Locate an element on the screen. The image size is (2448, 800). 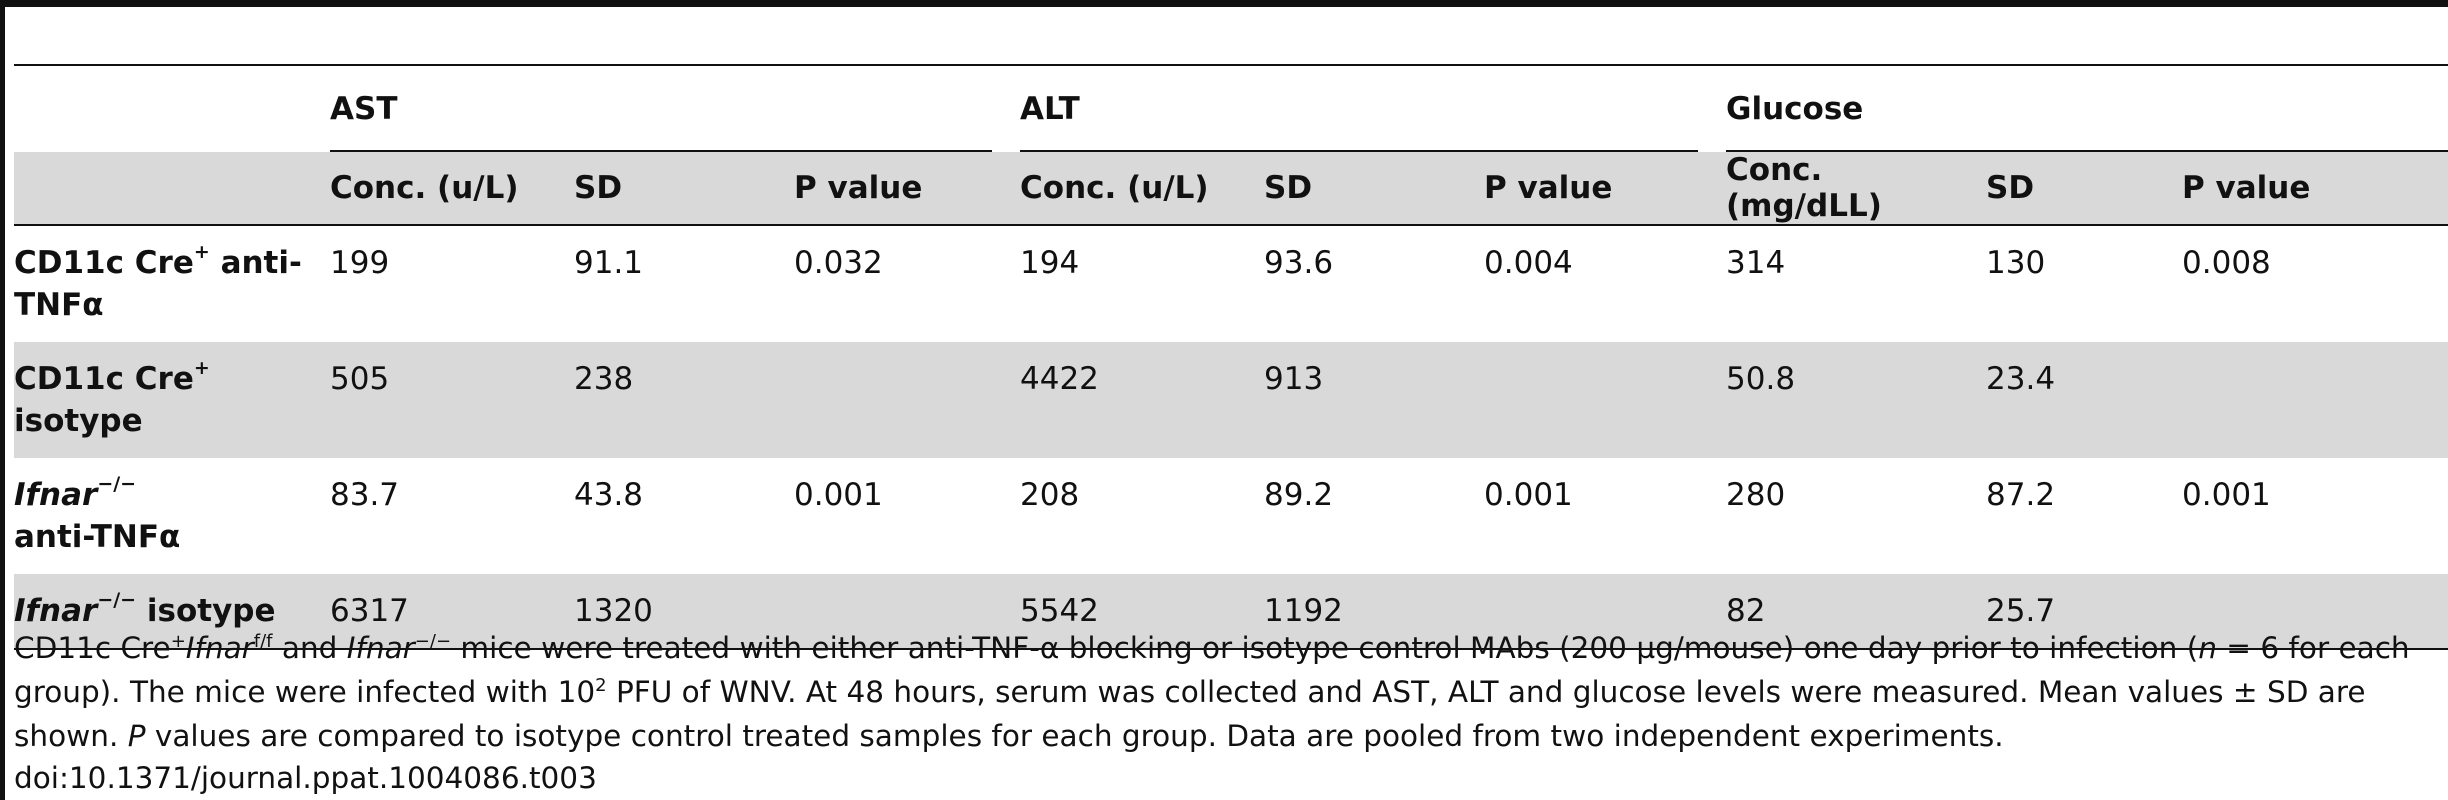
caption-sup: f/f is located at coordinates (263, 642).